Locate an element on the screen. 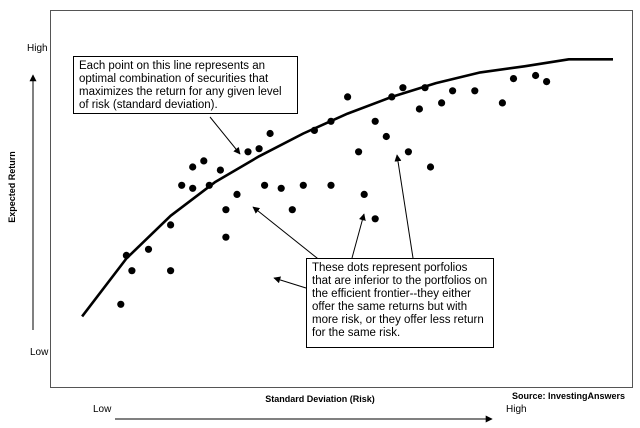  y-axis-low-label: Low is located at coordinates (39, 352).